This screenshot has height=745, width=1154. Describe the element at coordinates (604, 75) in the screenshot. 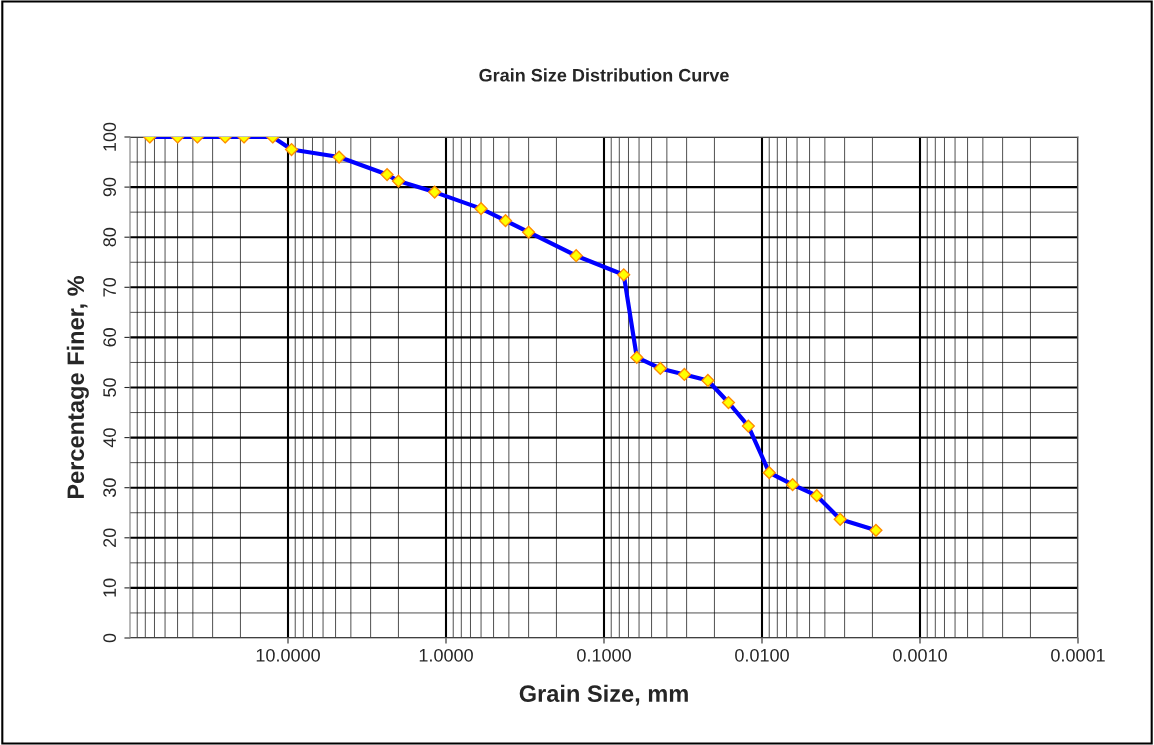

I see `chart-title: Grain Size Distribution Curve` at that location.